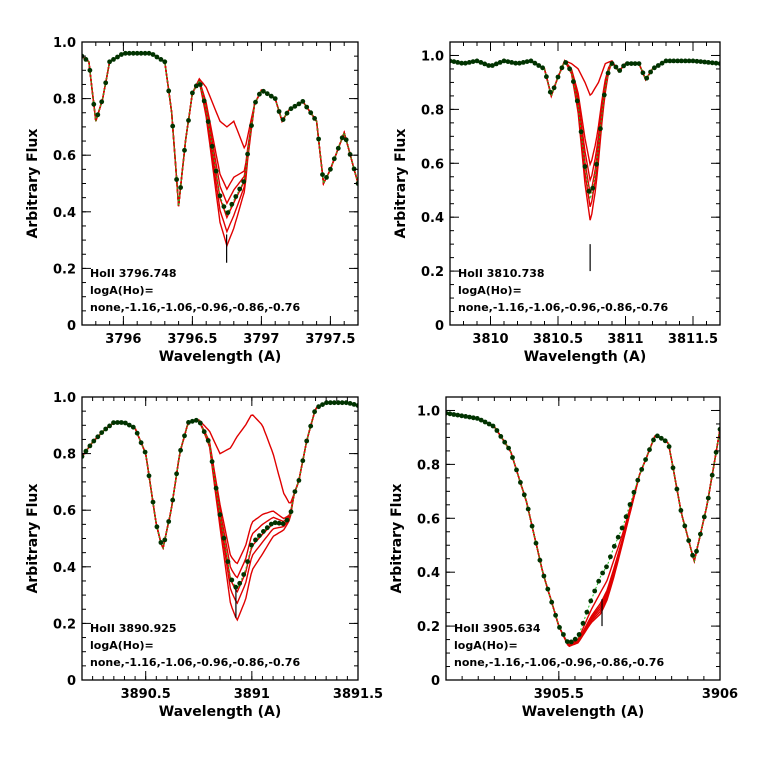 This screenshot has width=761, height=766. What do you see at coordinates (358, 694) in the screenshot?
I see `x-tick-label: 3891.5` at bounding box center [358, 694].